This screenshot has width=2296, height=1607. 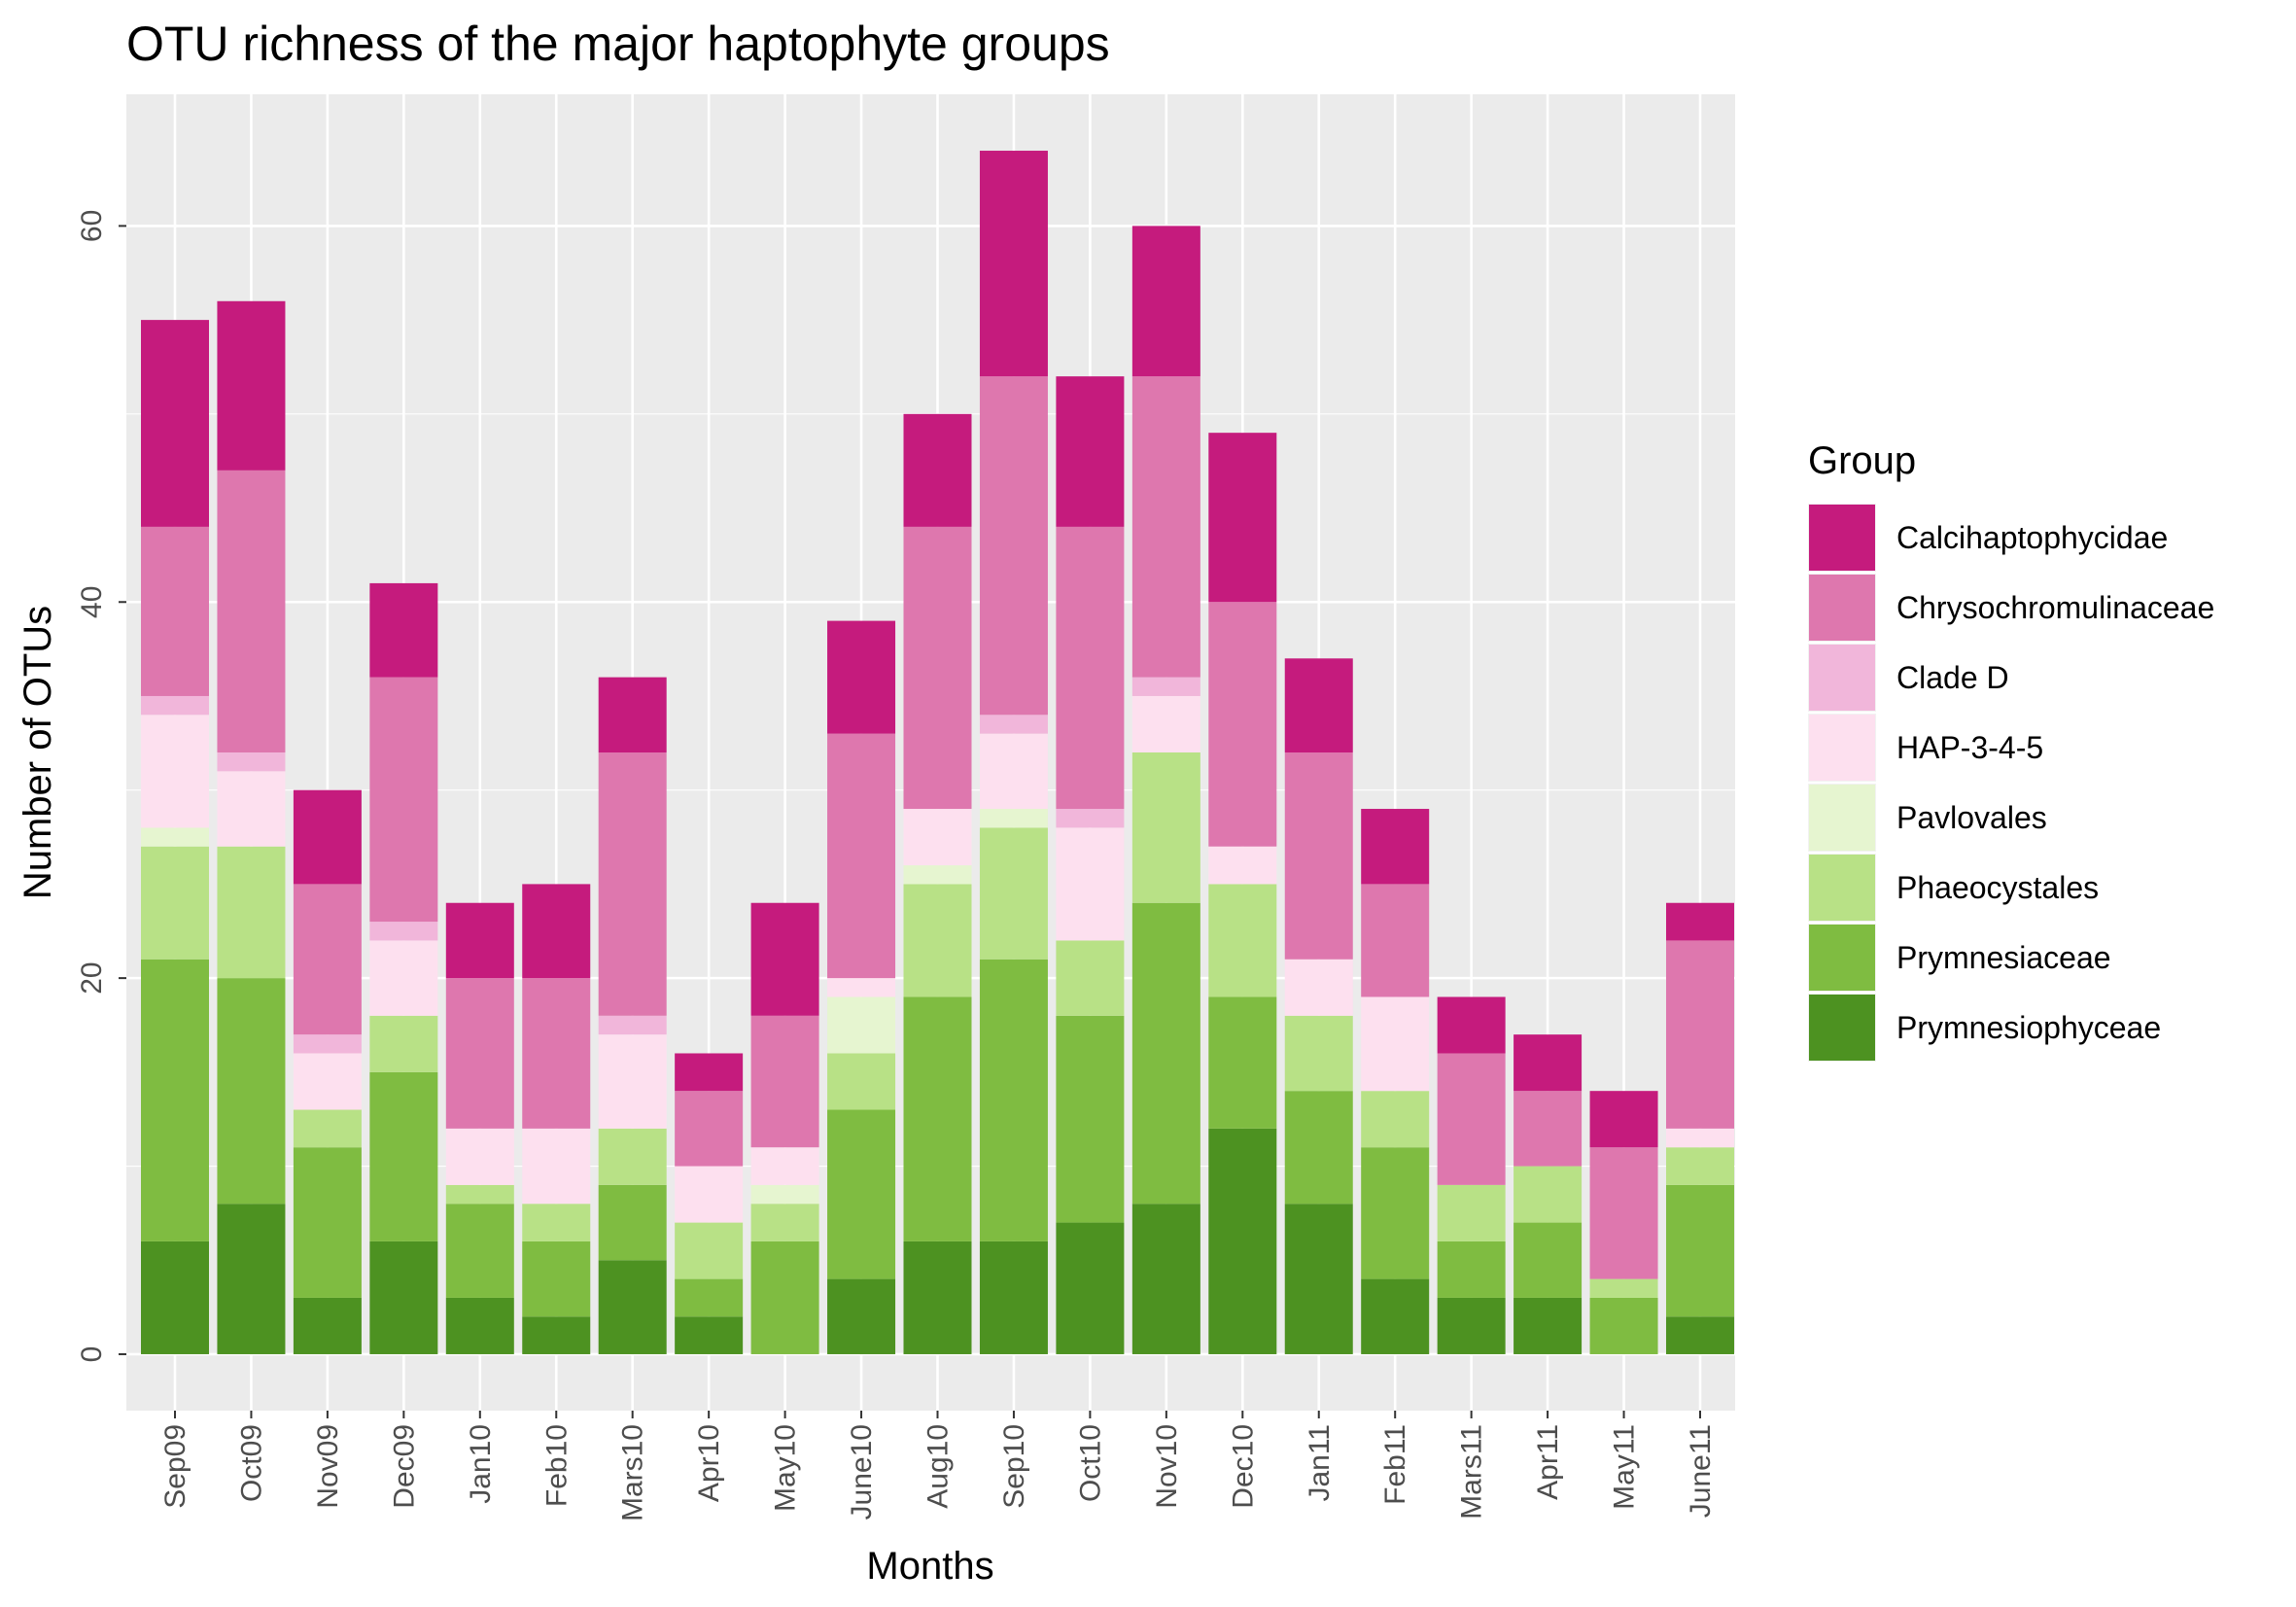 I want to click on x-tick-label: Nov09, so click(x=328, y=1467).